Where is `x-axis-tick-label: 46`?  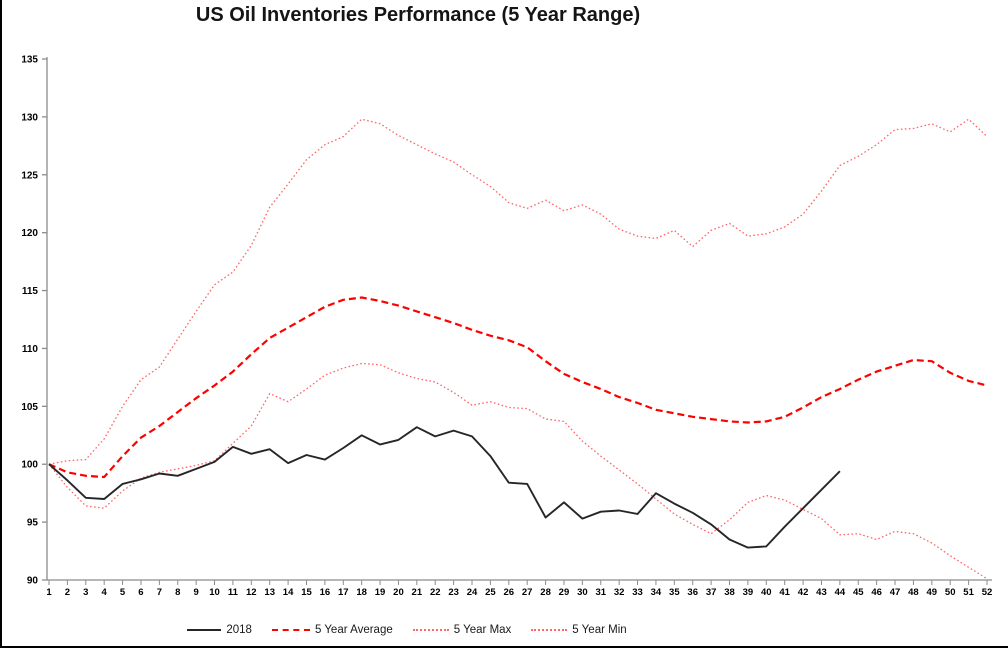
x-axis-tick-label: 46 is located at coordinates (876, 592).